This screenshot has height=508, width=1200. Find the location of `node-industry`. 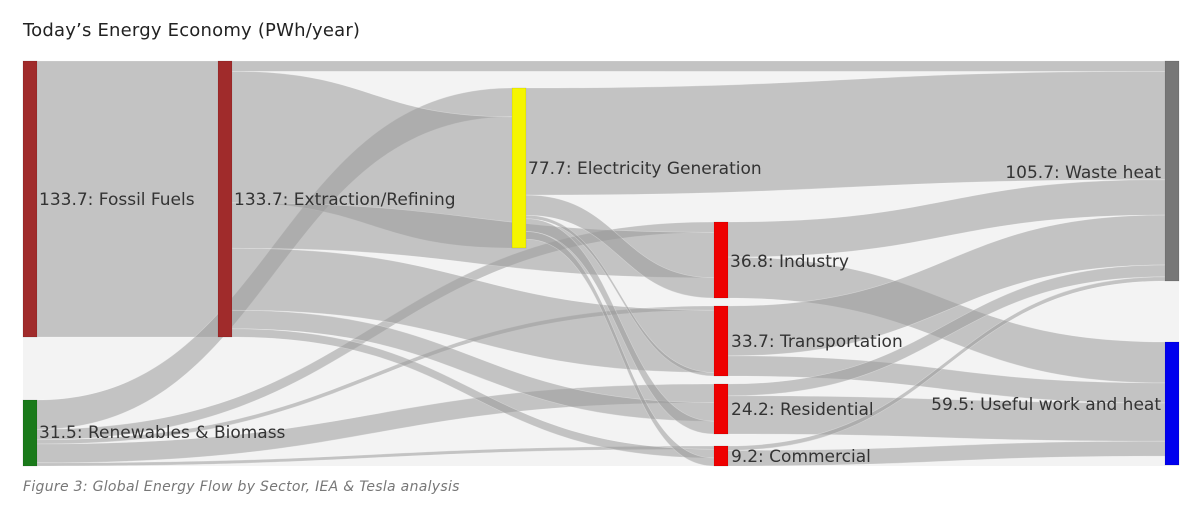

node-industry is located at coordinates (721, 260).